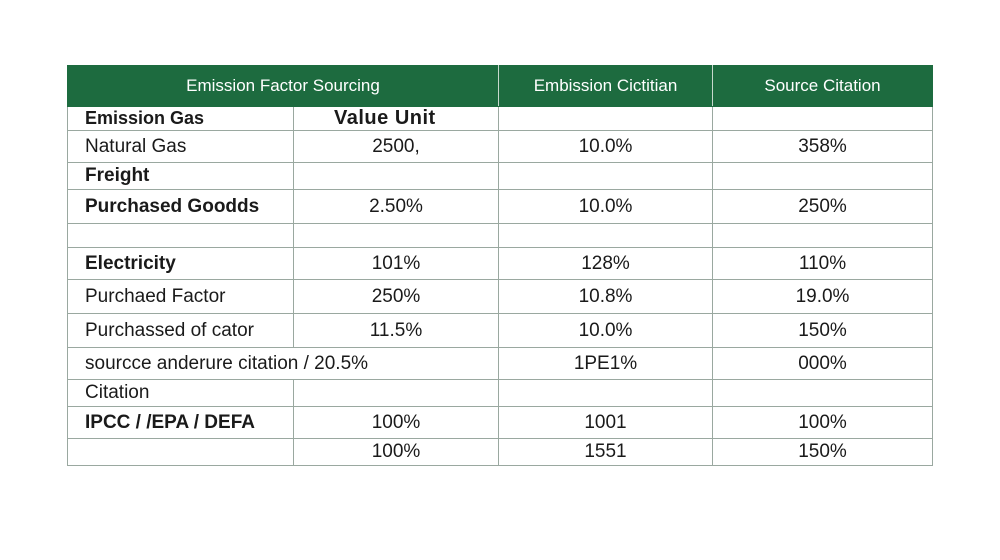 This screenshot has height=560, width=1000. I want to click on row-value: 1551, so click(605, 452).